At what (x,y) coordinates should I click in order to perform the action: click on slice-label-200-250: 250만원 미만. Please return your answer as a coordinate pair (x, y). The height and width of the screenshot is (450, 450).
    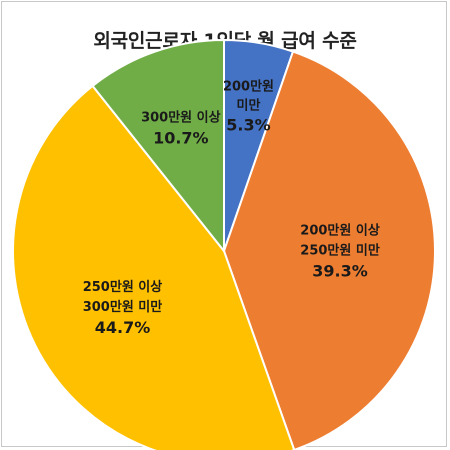
    Looking at the image, I should click on (340, 251).